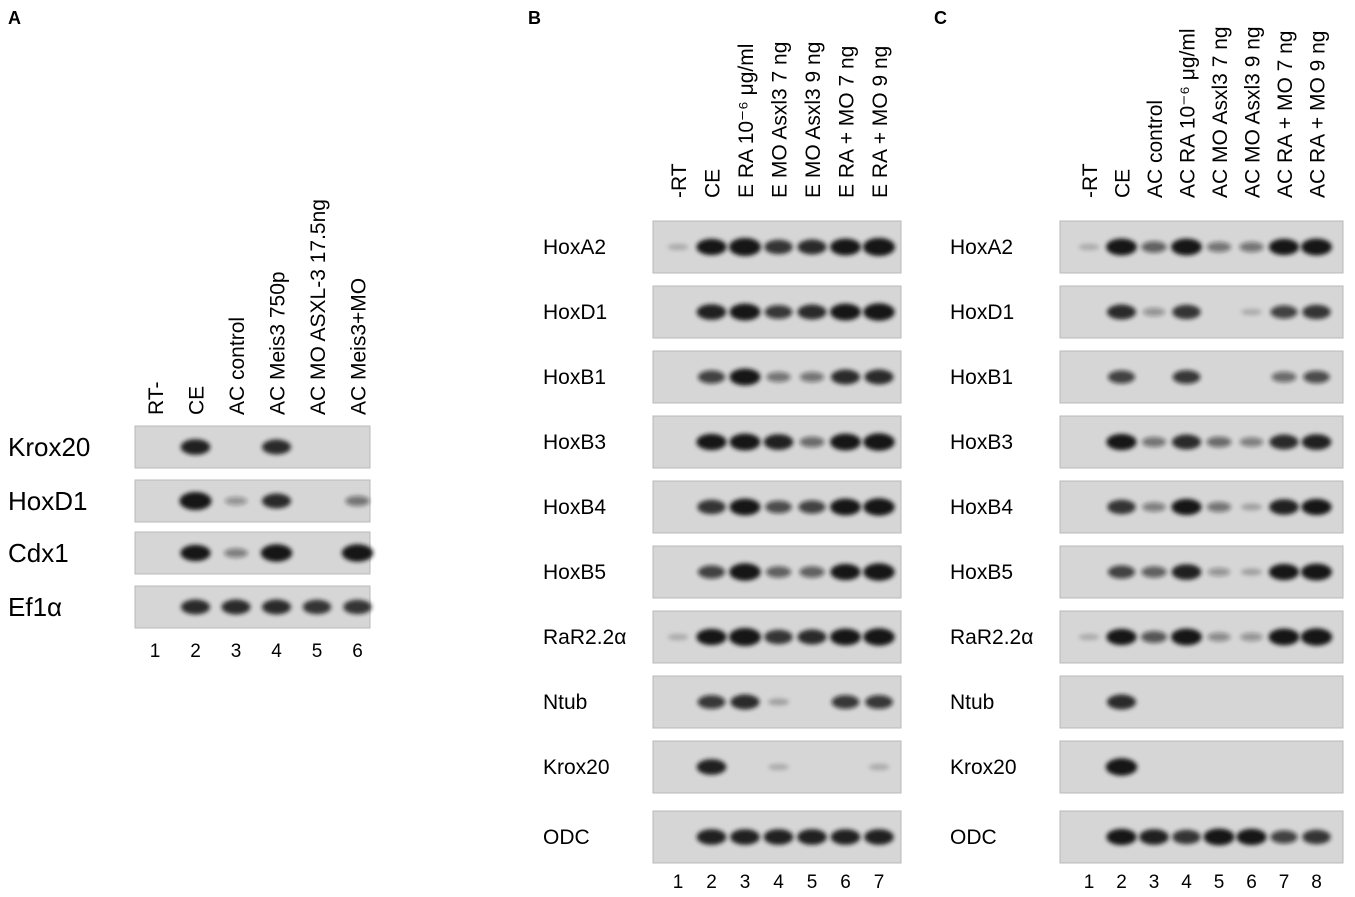 This screenshot has width=1355, height=897. Describe the element at coordinates (318, 307) in the screenshot. I see `lane-header: AC MO ASXL-3 17.5ng` at that location.